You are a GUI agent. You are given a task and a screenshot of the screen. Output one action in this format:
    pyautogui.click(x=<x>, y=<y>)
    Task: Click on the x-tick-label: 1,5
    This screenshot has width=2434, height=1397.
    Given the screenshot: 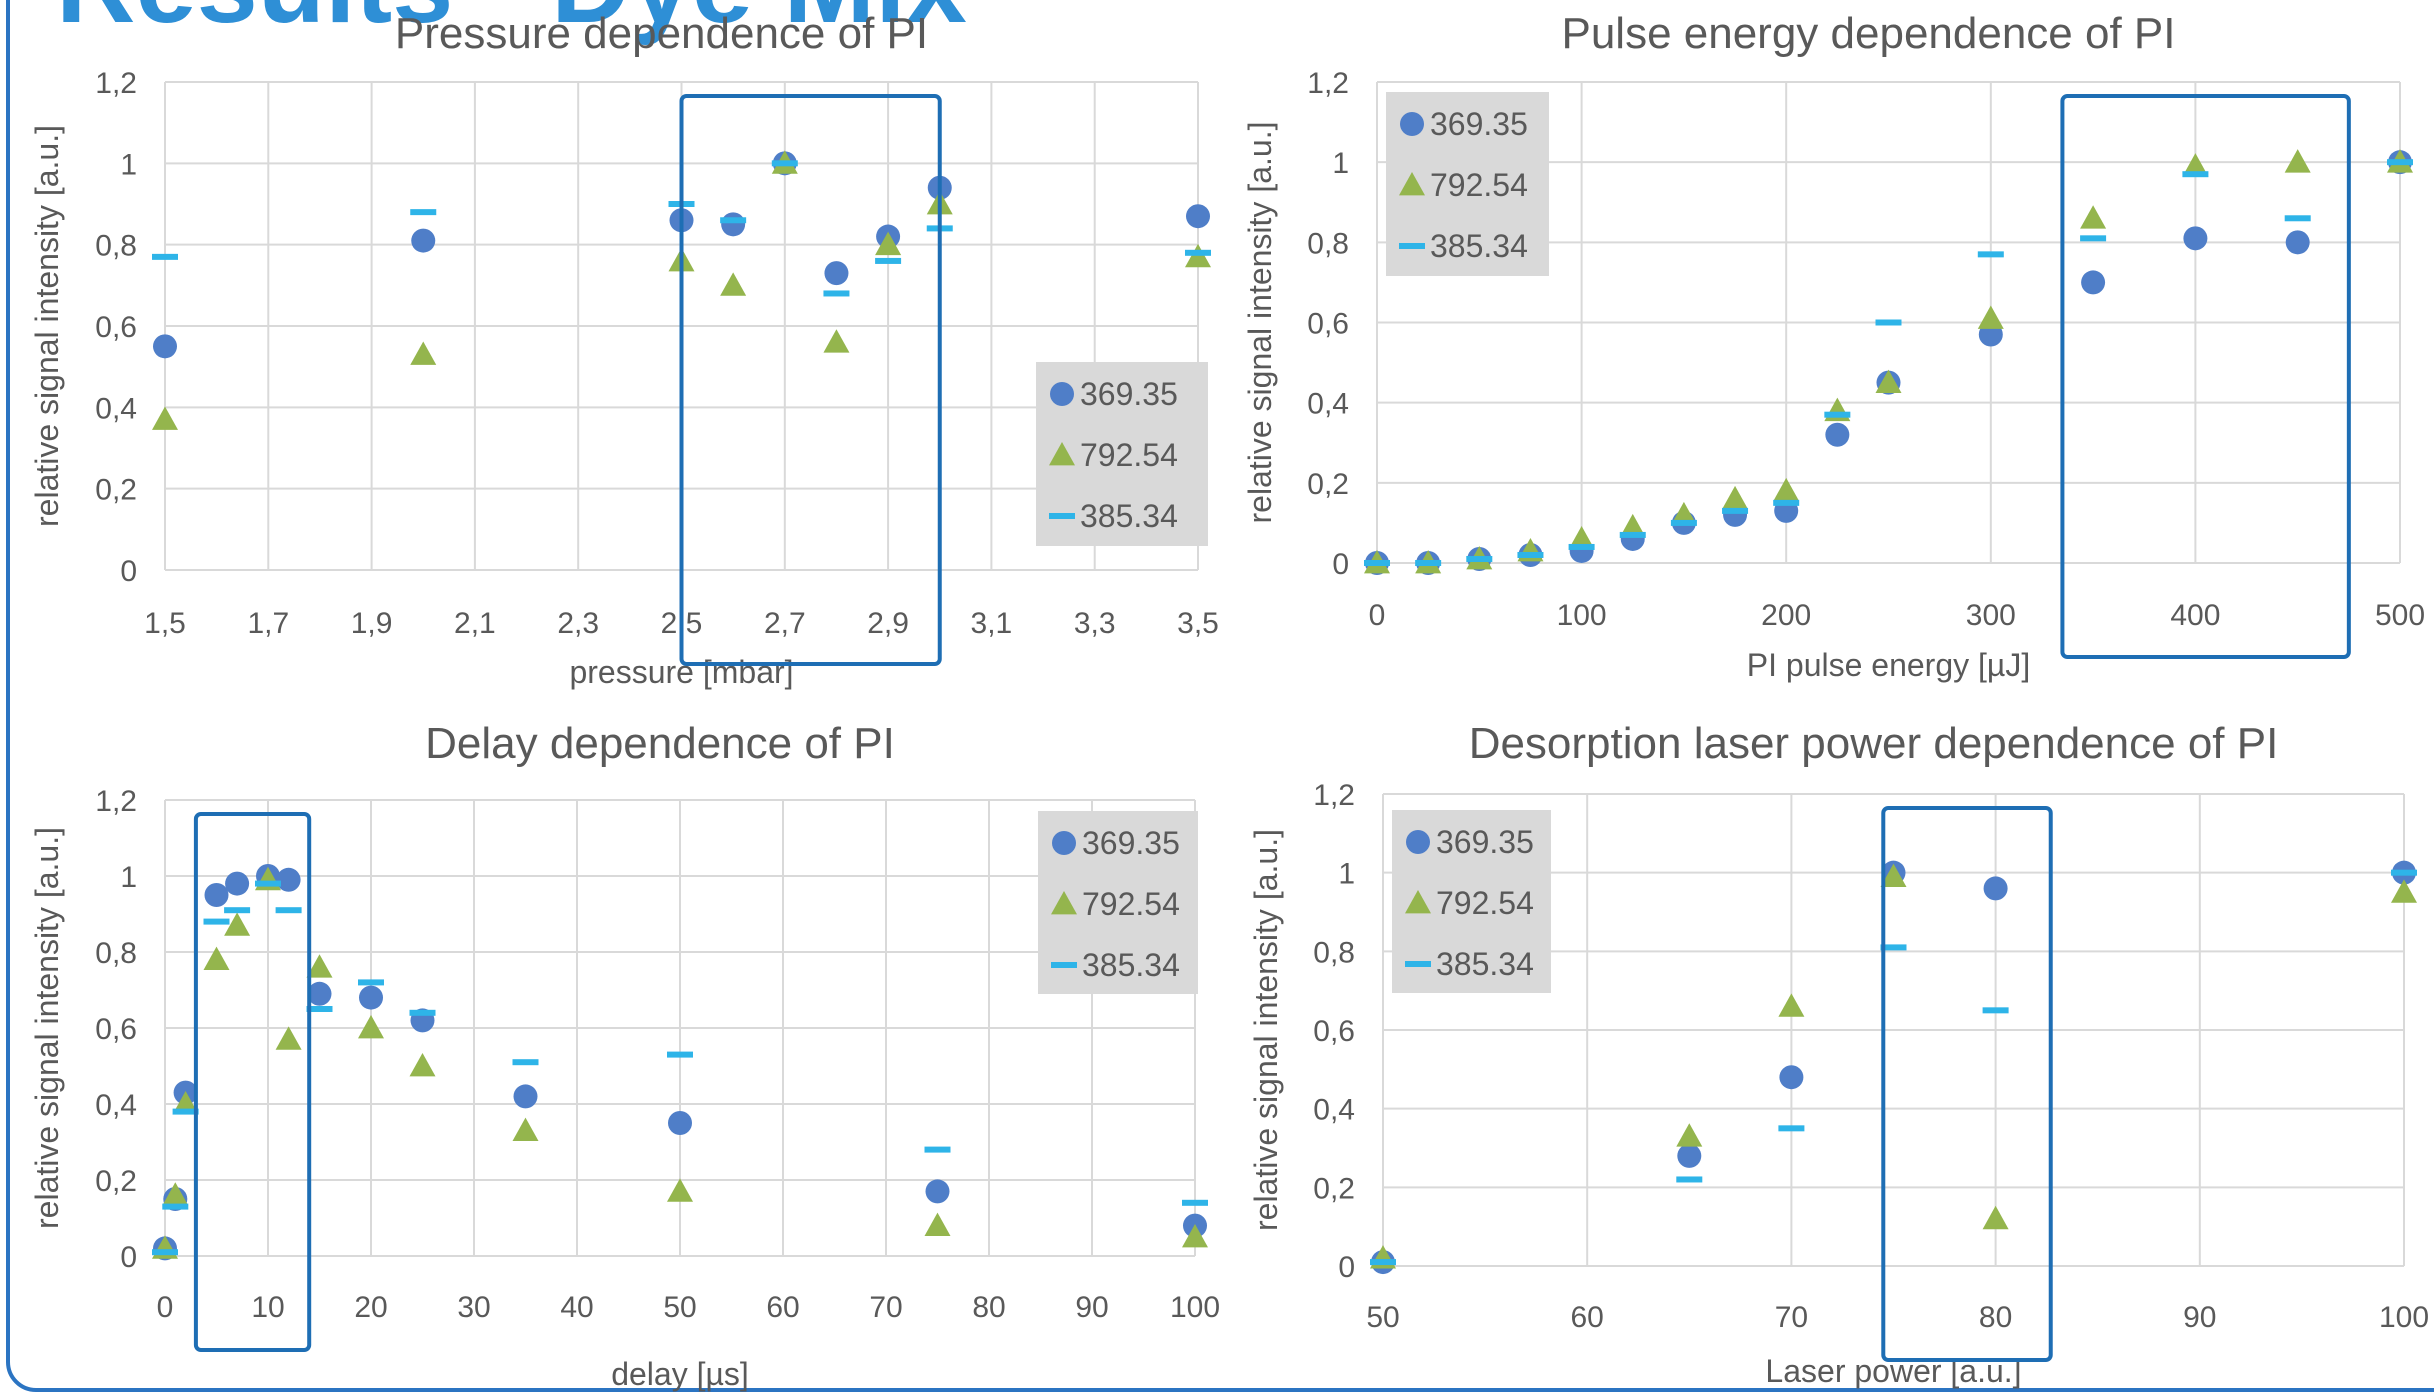 What is the action you would take?
    pyautogui.click(x=165, y=623)
    